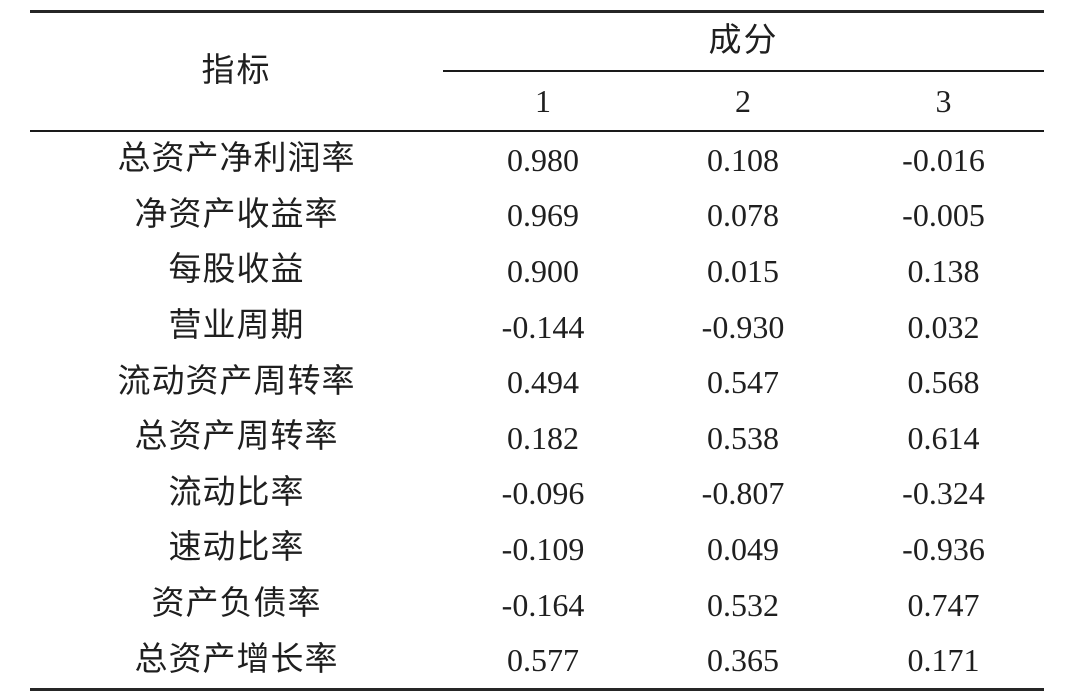 This screenshot has height=697, width=1066. I want to click on cell-value: -0.930, so click(743, 326).